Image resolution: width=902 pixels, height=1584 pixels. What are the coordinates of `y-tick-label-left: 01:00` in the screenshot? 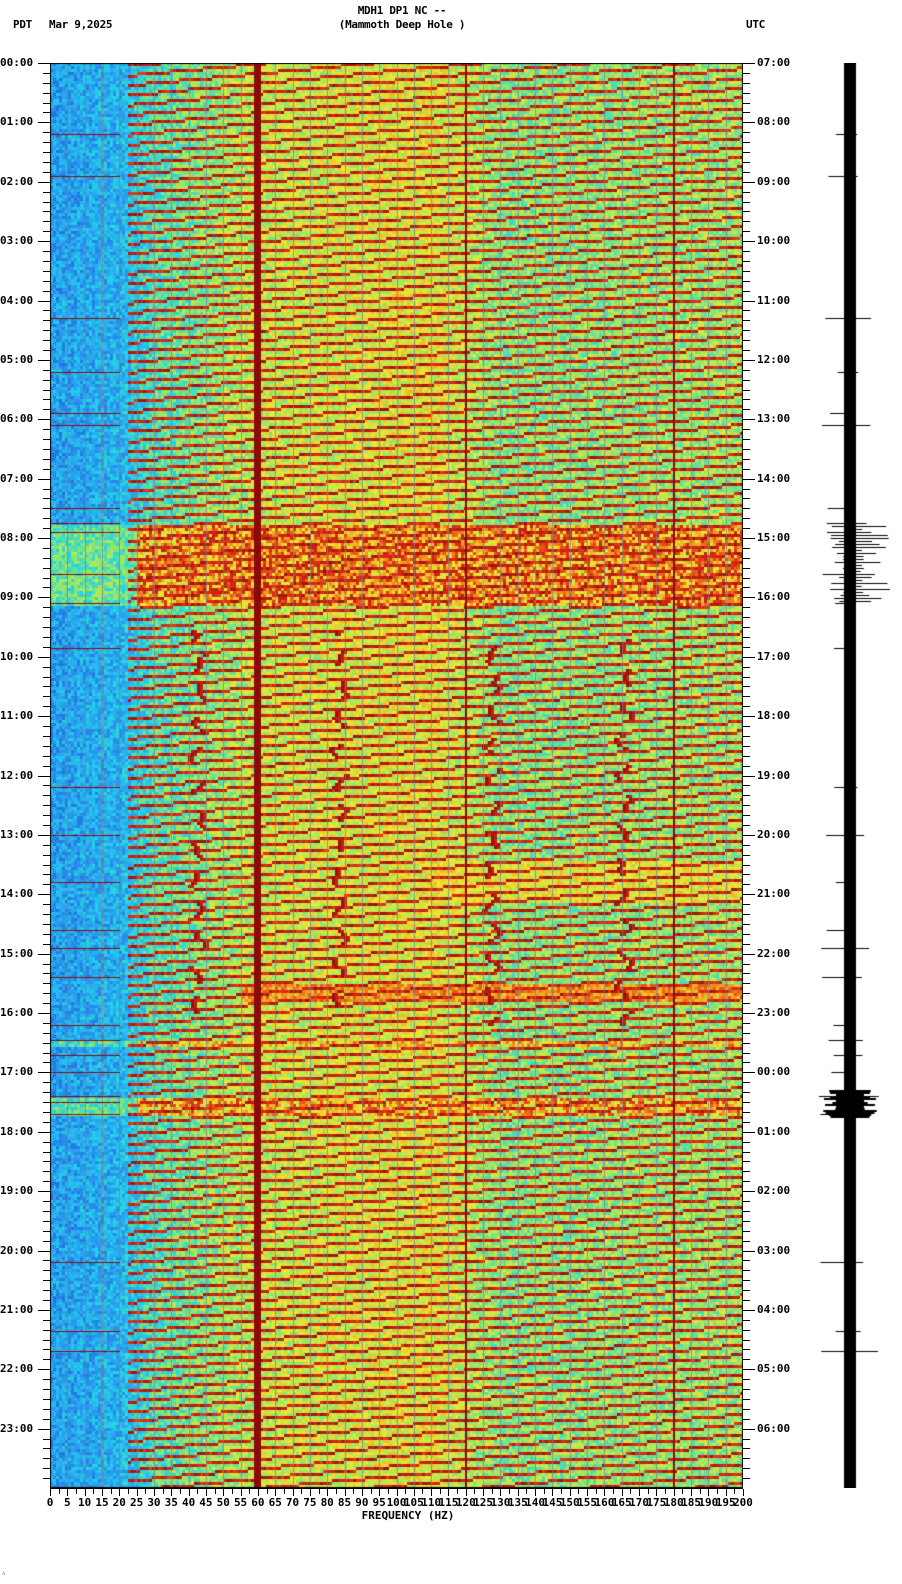 It's located at (17, 121).